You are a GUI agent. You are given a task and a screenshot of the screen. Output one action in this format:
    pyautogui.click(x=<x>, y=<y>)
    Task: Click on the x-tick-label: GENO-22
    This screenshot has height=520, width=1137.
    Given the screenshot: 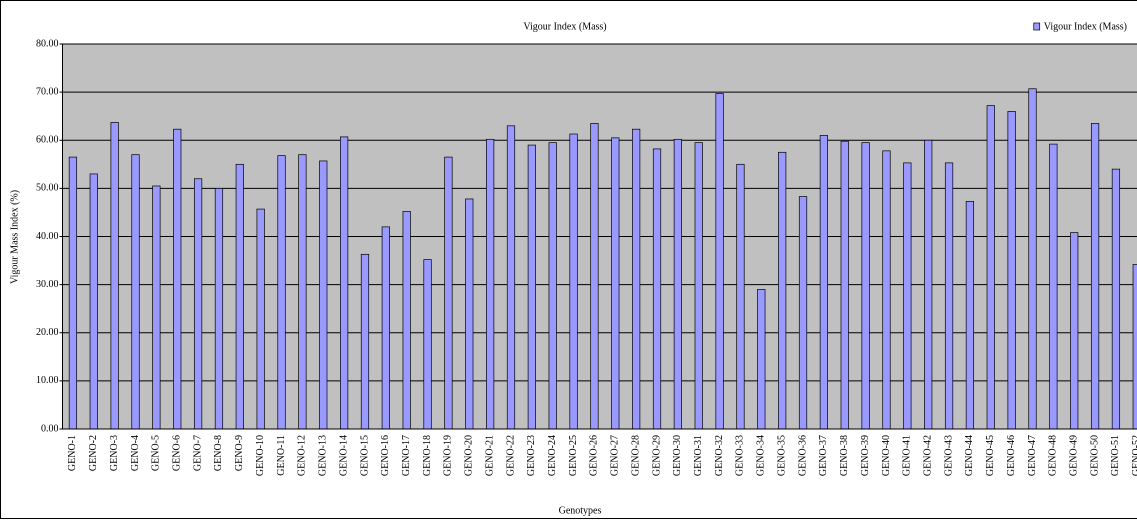 What is the action you would take?
    pyautogui.click(x=510, y=455)
    